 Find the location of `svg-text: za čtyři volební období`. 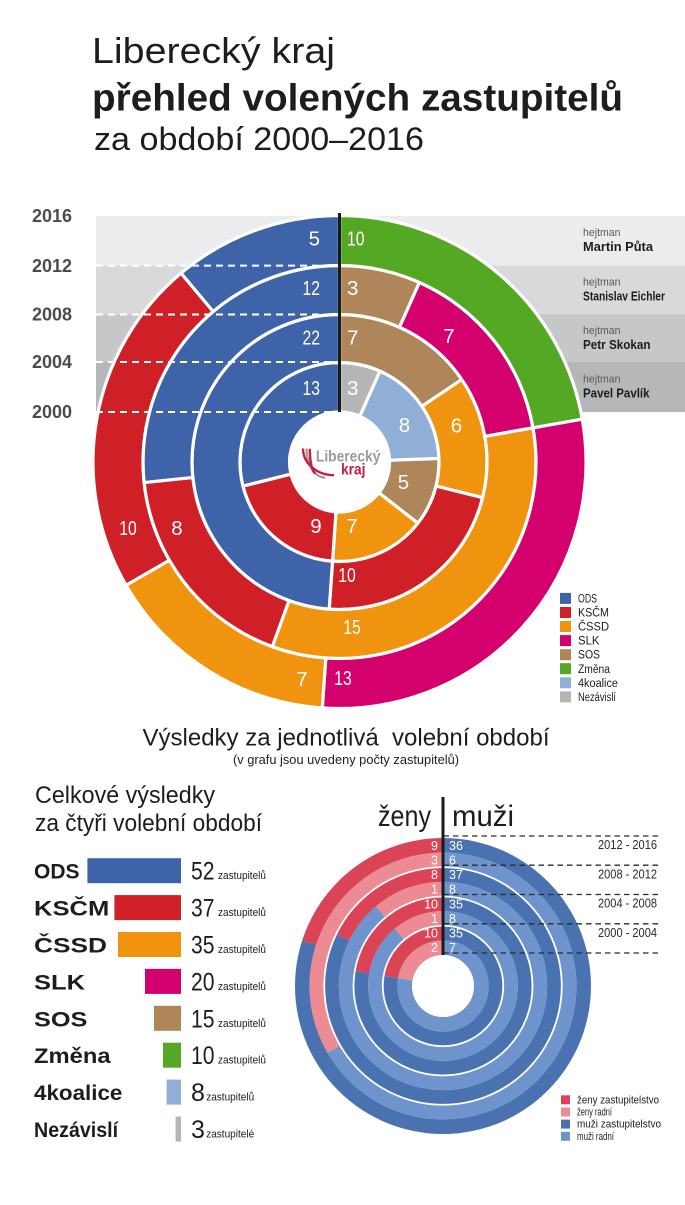

svg-text: za čtyři volební období is located at coordinates (148, 823).